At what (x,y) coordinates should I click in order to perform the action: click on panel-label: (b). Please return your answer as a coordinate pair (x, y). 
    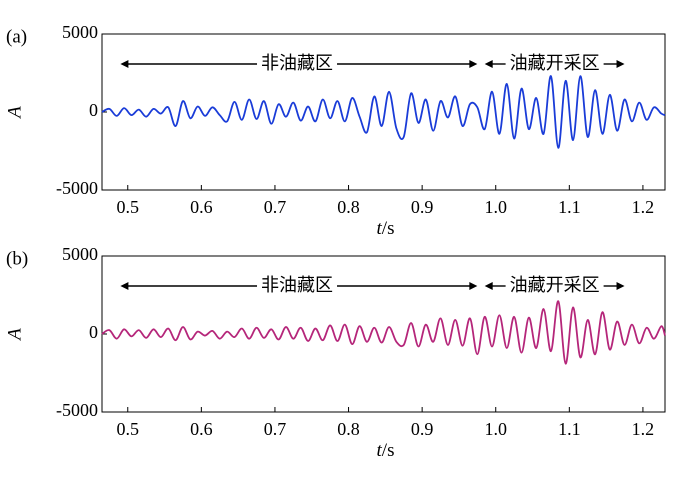
    Looking at the image, I should click on (17, 258).